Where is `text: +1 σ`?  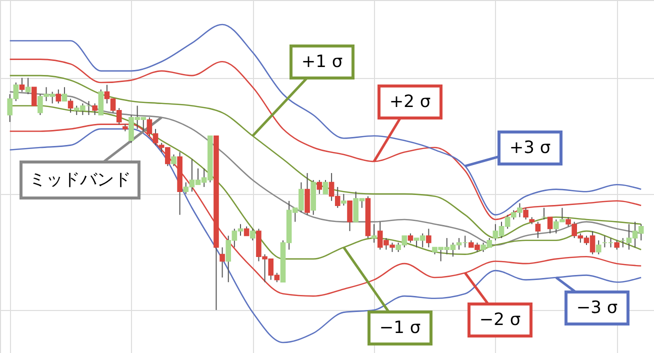 text: +1 σ is located at coordinates (322, 62).